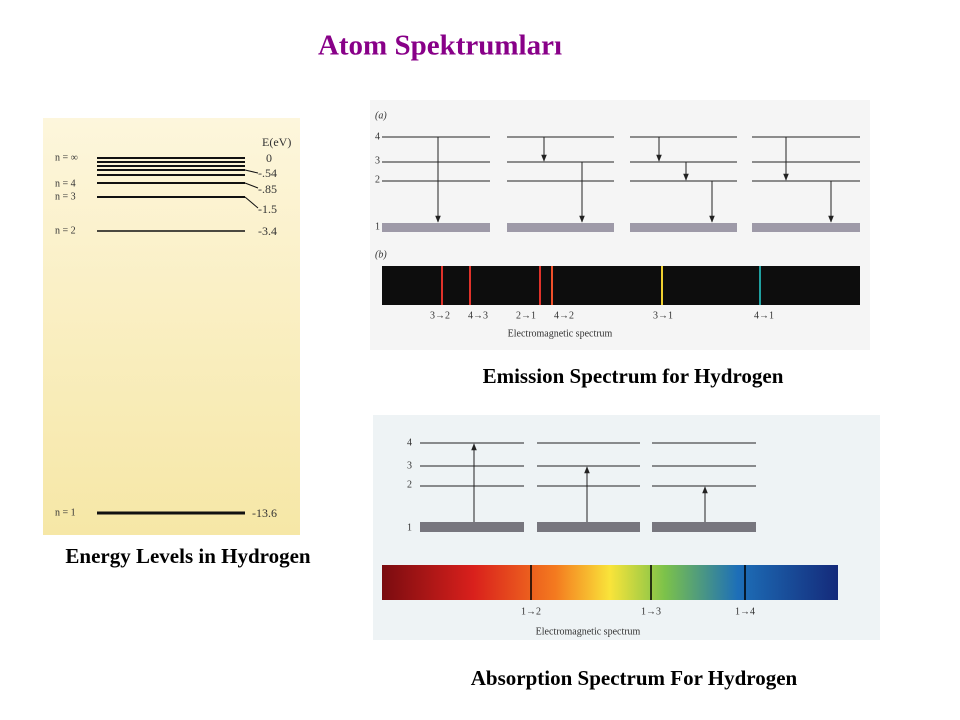 The height and width of the screenshot is (720, 960). I want to click on energy-value: -.54, so click(267, 173).